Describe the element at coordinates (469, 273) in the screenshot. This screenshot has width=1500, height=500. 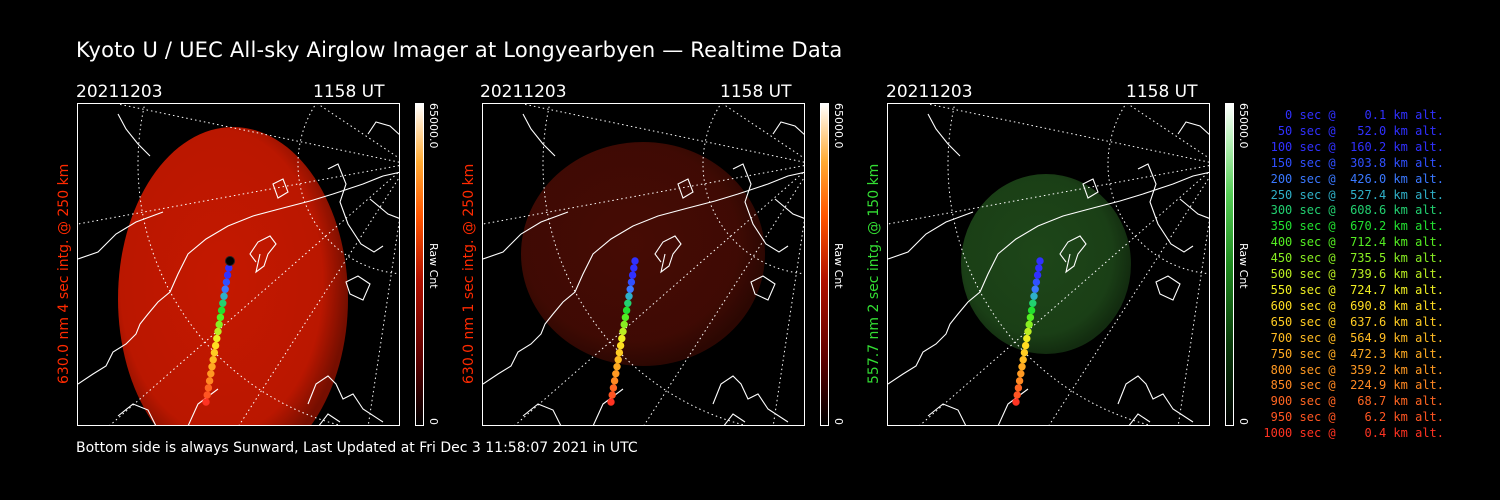
I see `panel-2-ylabel: 630.0 nm 1 sec intg. @ 250 km` at that location.